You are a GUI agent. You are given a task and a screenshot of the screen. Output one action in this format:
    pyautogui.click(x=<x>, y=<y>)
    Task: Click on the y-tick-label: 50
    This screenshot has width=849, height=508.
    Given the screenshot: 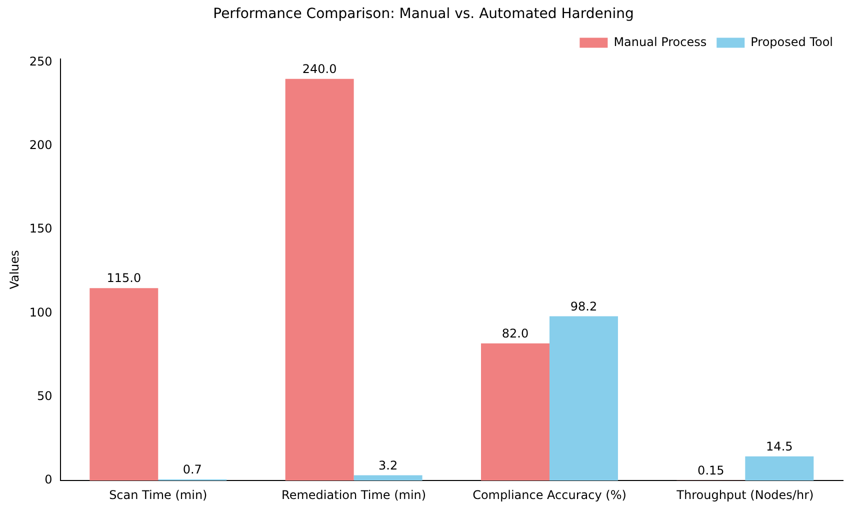 What is the action you would take?
    pyautogui.click(x=44, y=396)
    